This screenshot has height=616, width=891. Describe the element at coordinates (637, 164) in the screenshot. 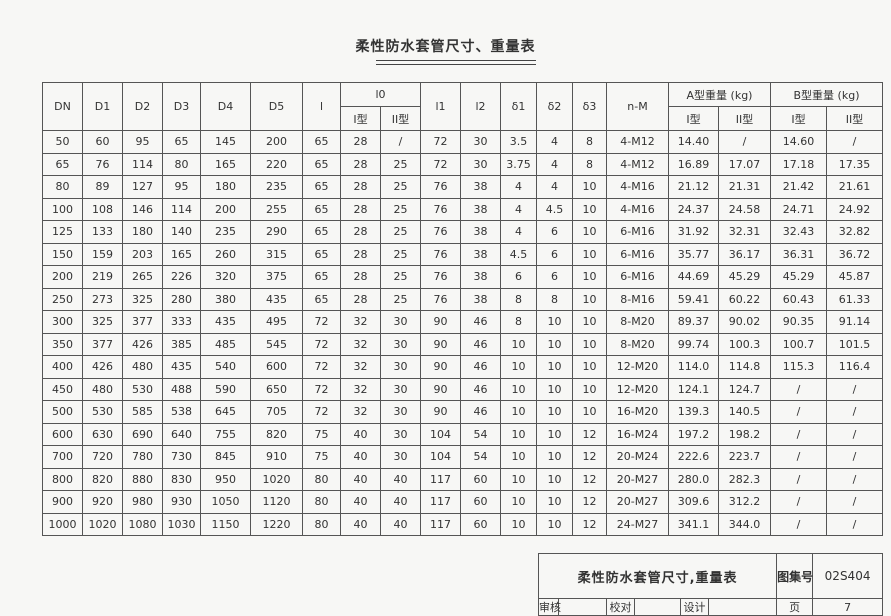

I see `table-cell: 4-M12` at that location.